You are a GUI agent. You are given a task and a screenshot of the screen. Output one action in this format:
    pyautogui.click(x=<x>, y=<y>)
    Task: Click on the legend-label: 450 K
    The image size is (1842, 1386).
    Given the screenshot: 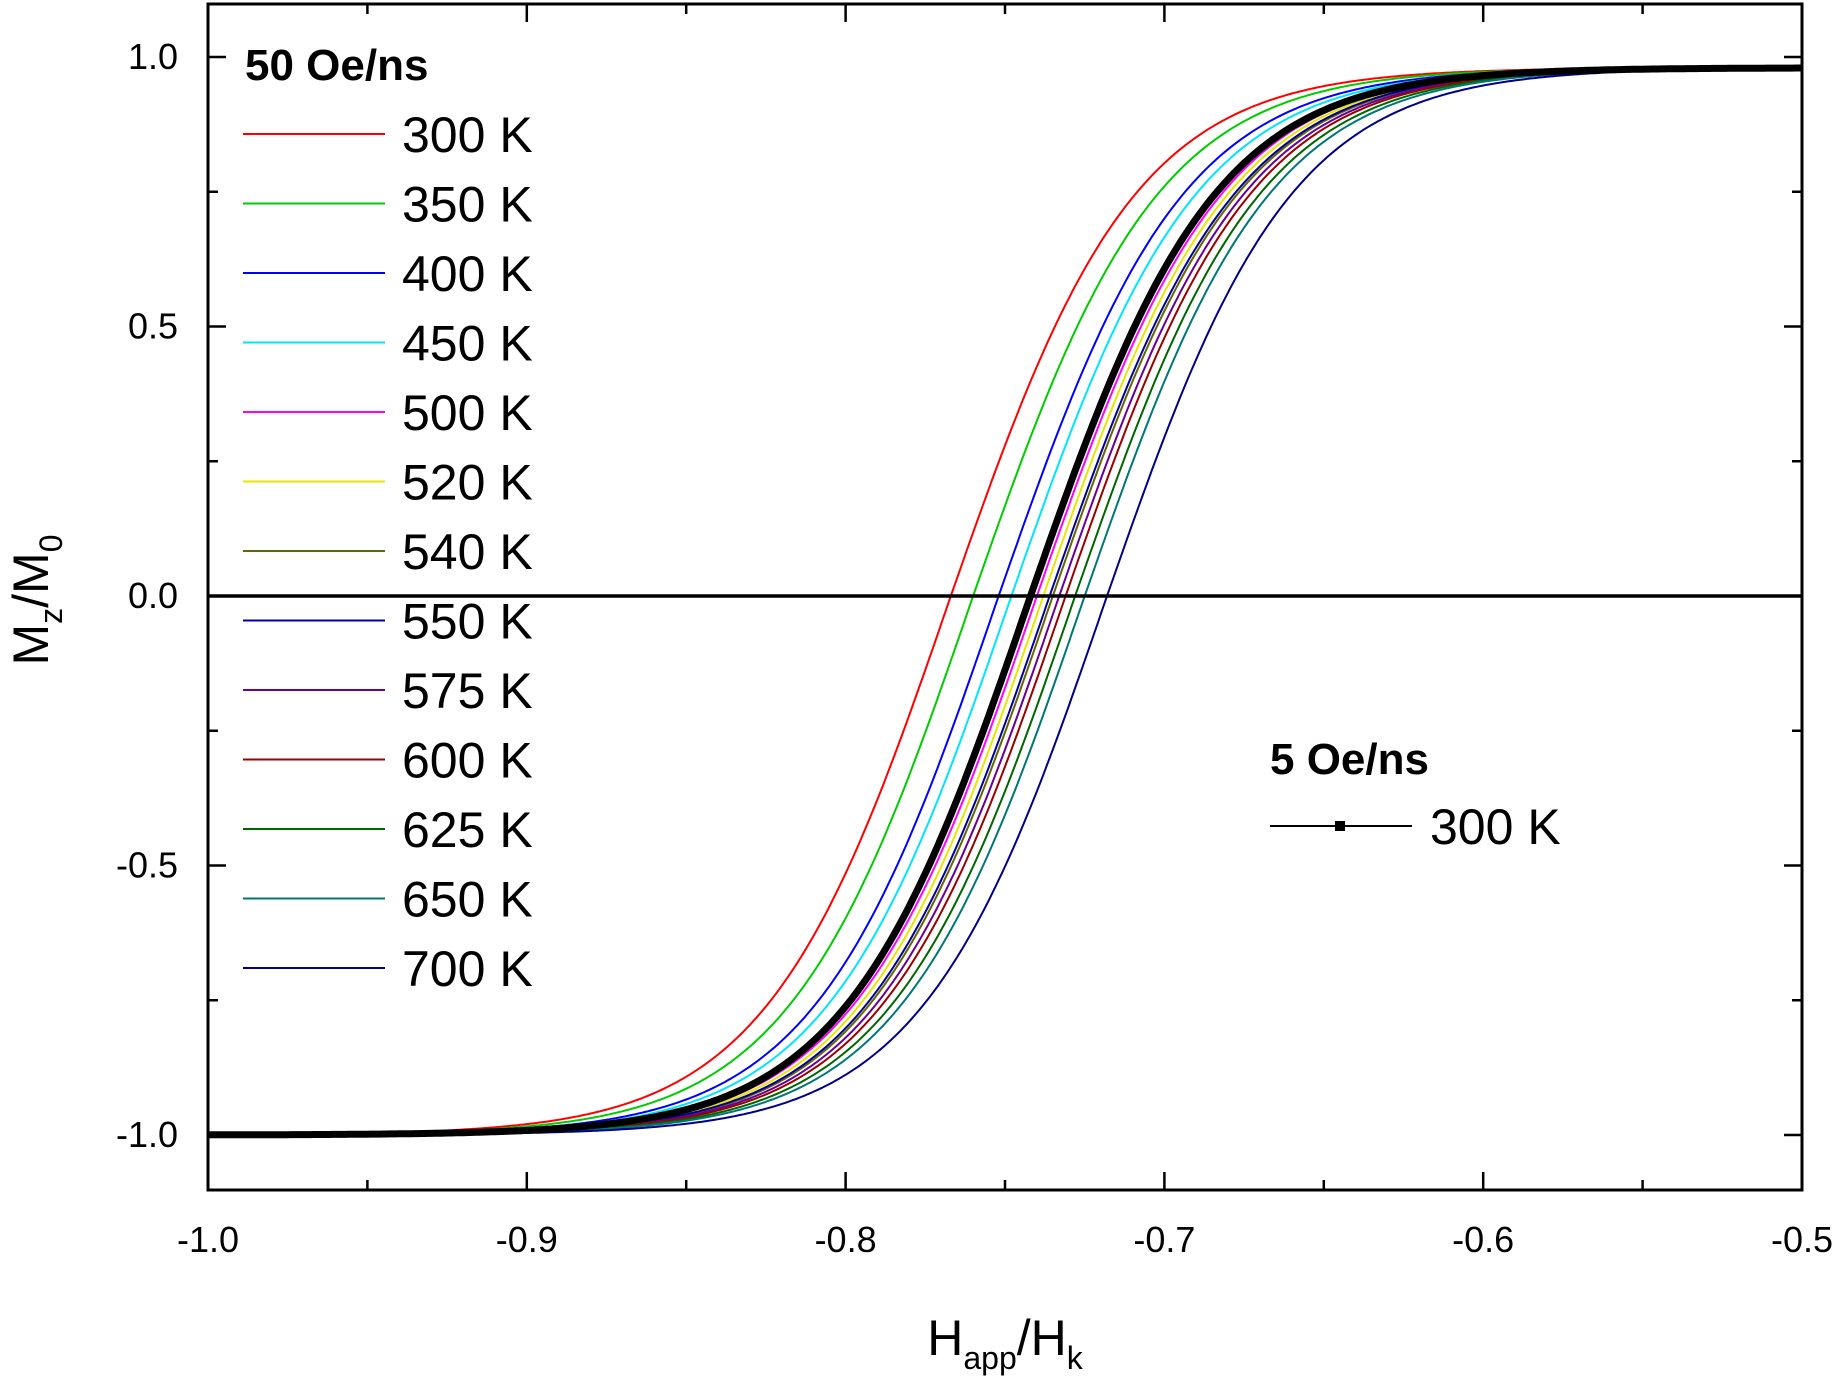 What is the action you would take?
    pyautogui.click(x=467, y=344)
    